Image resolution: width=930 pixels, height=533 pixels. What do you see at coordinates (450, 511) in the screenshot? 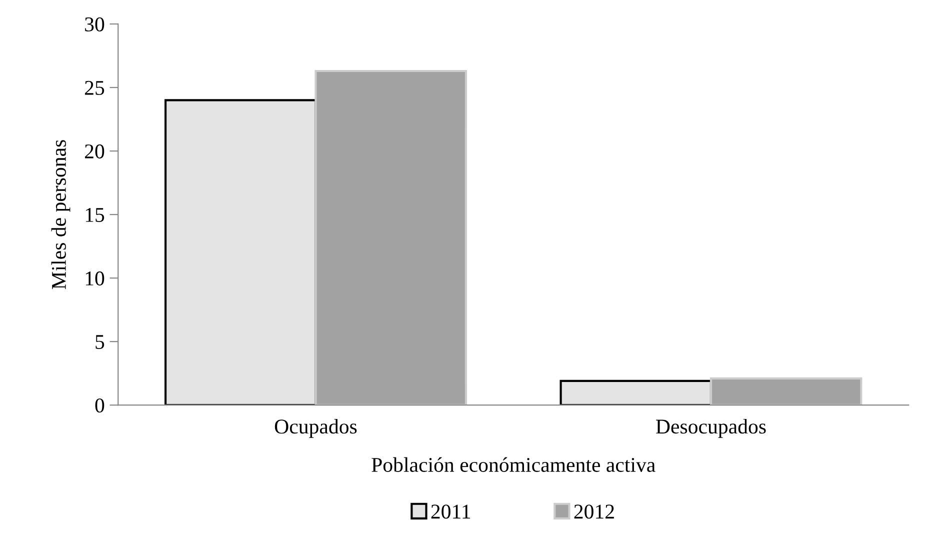
I see `legend-label: 2011` at bounding box center [450, 511].